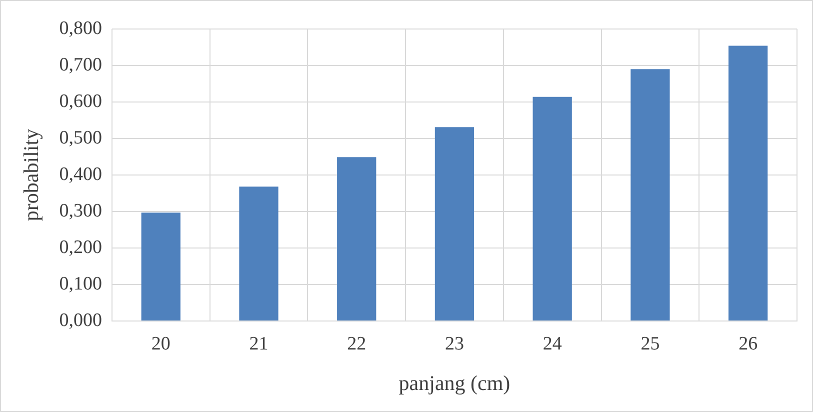  Describe the element at coordinates (80, 283) in the screenshot. I see `y-tick-label: 0,100` at that location.